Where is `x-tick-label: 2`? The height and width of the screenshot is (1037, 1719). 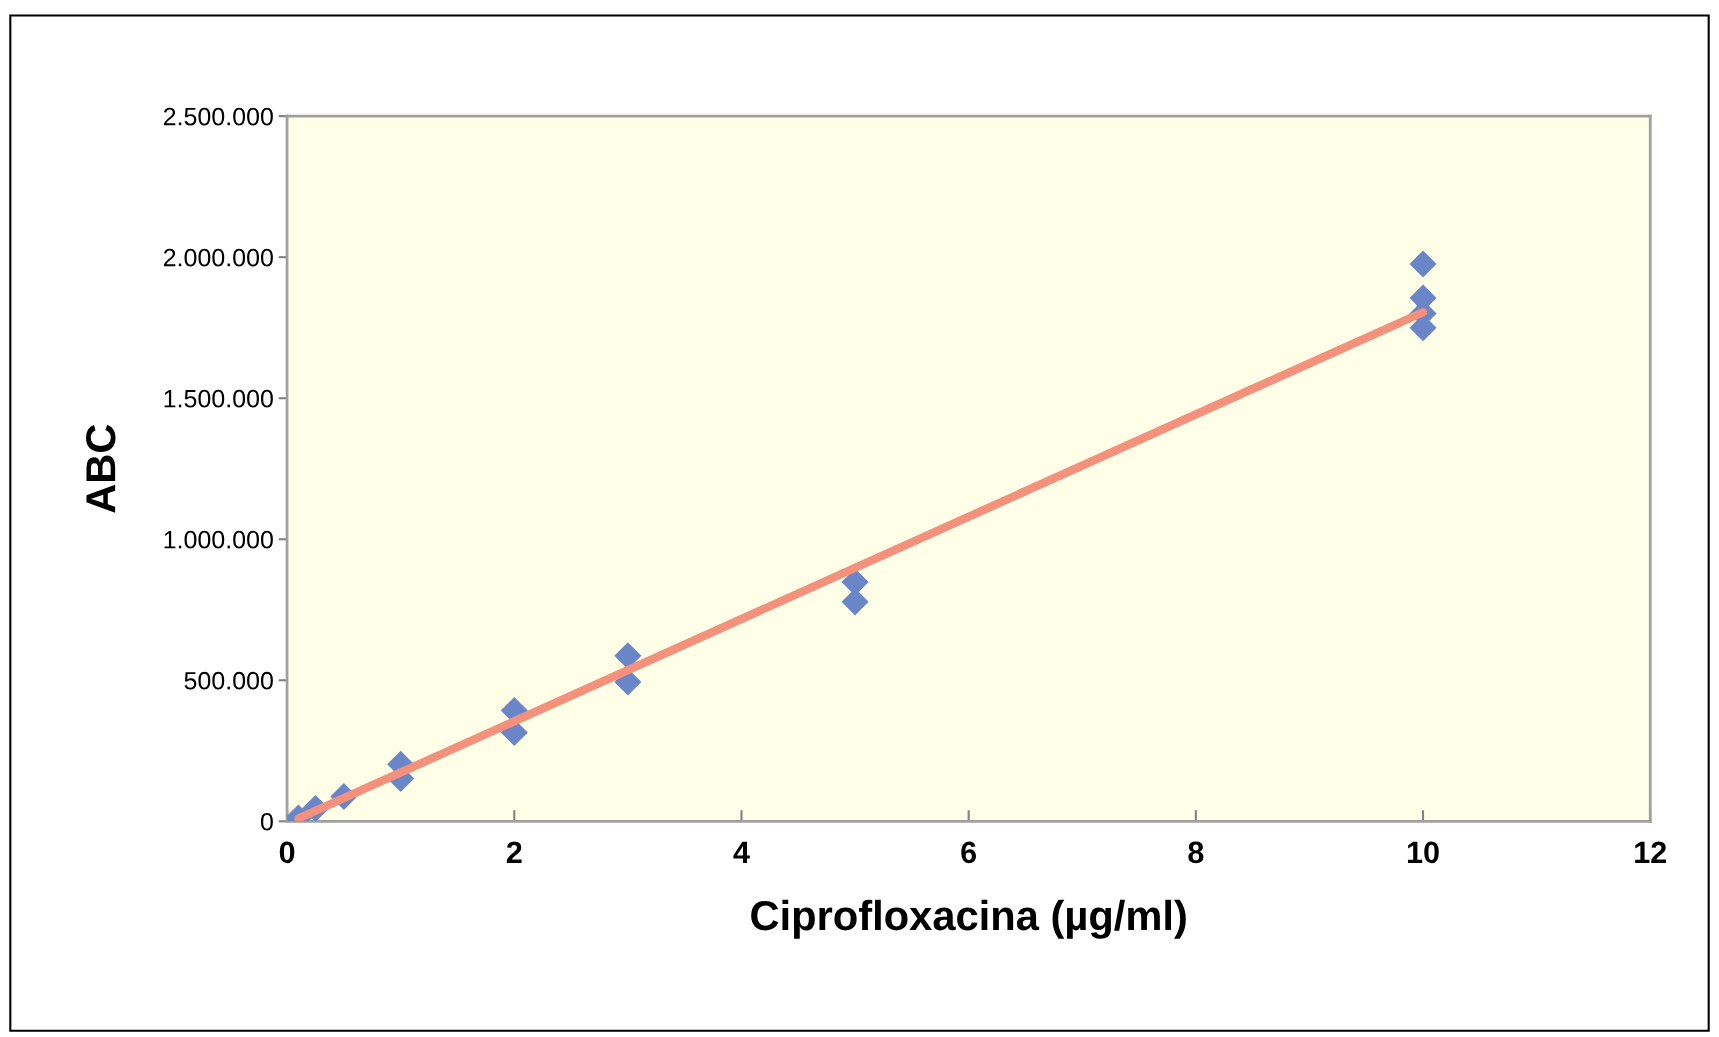
x-tick-label: 2 is located at coordinates (514, 852).